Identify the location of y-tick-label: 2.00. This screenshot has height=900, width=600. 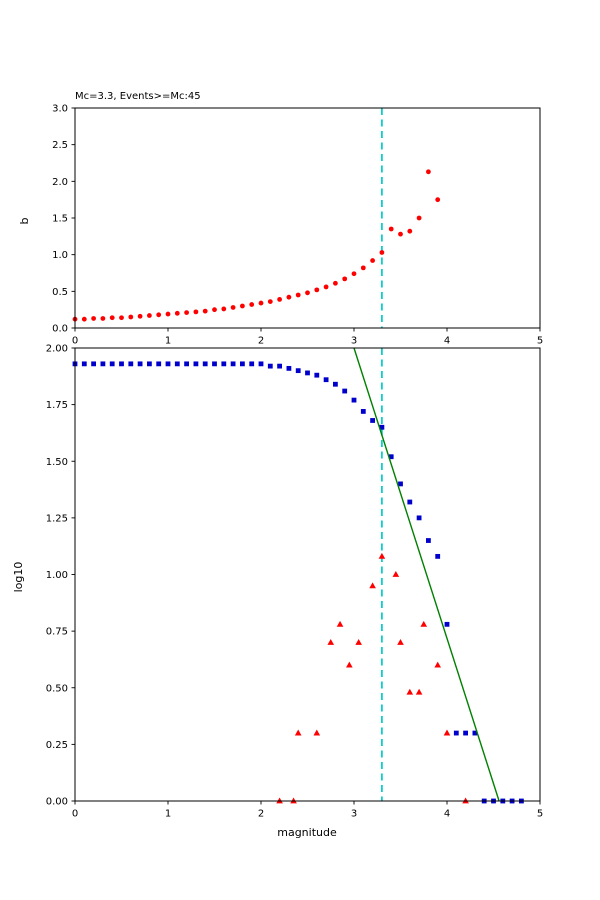
(57, 349).